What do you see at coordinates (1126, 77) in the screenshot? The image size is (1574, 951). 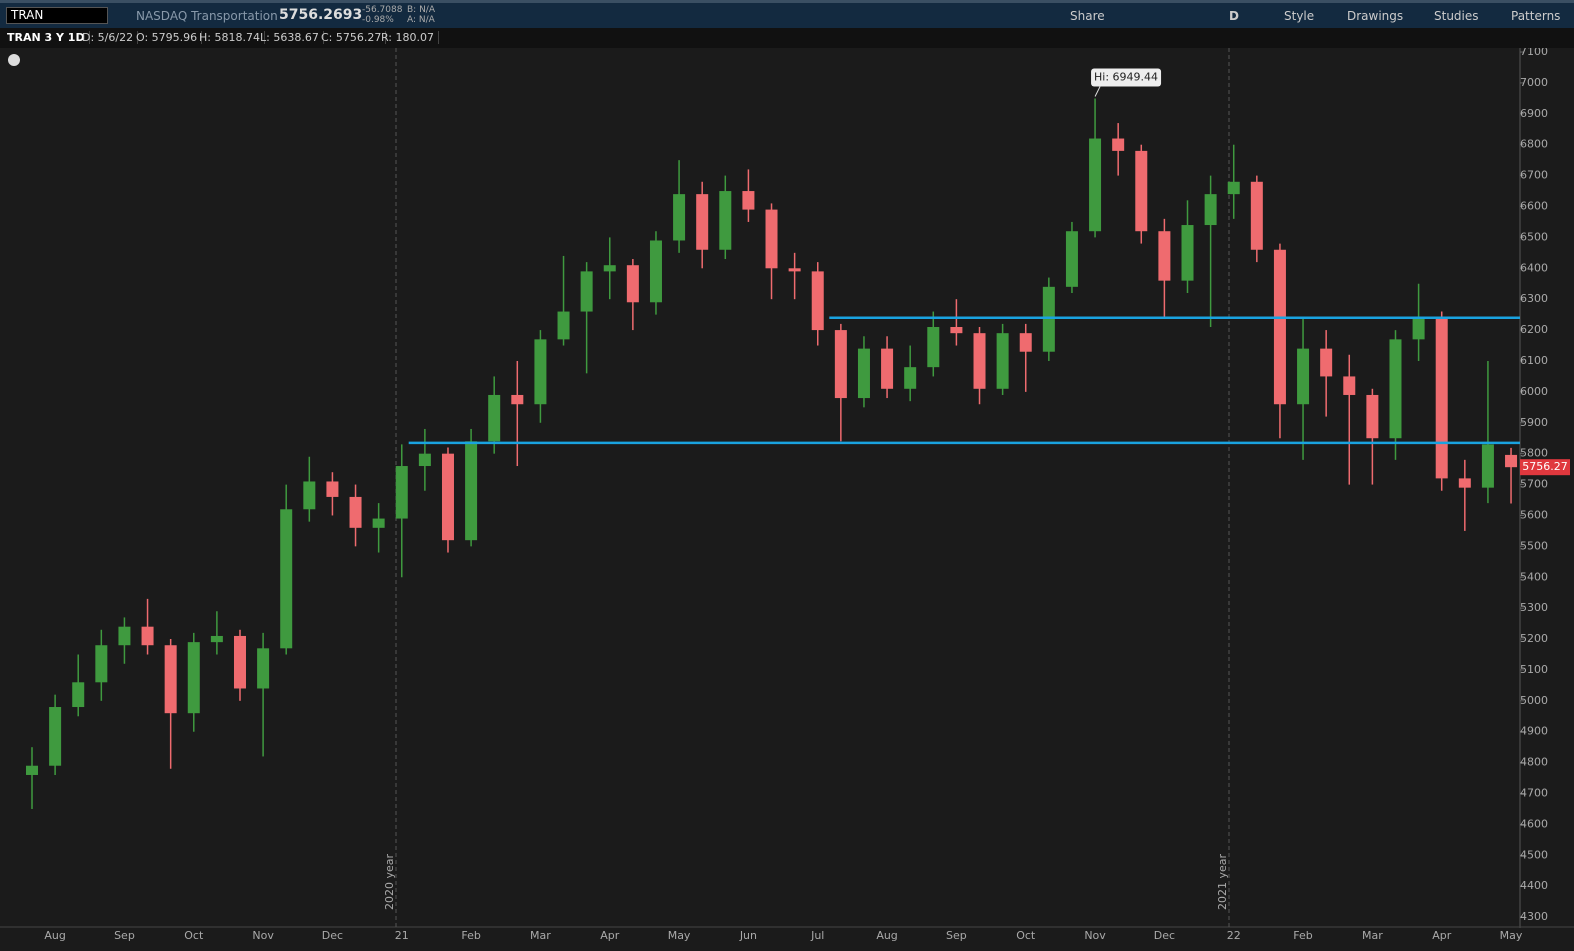 I see `annotation-box` at bounding box center [1126, 77].